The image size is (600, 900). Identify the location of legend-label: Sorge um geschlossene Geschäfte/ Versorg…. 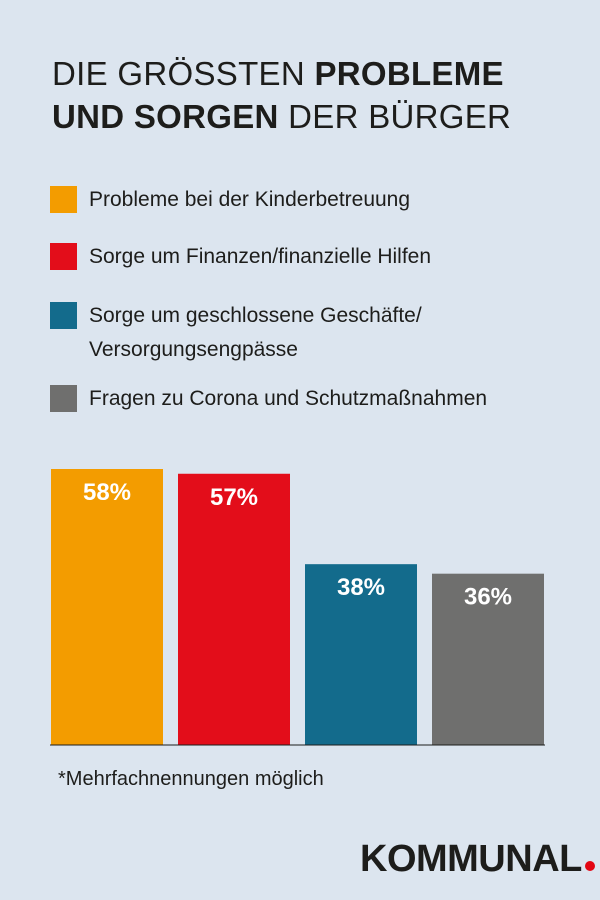
(255, 332).